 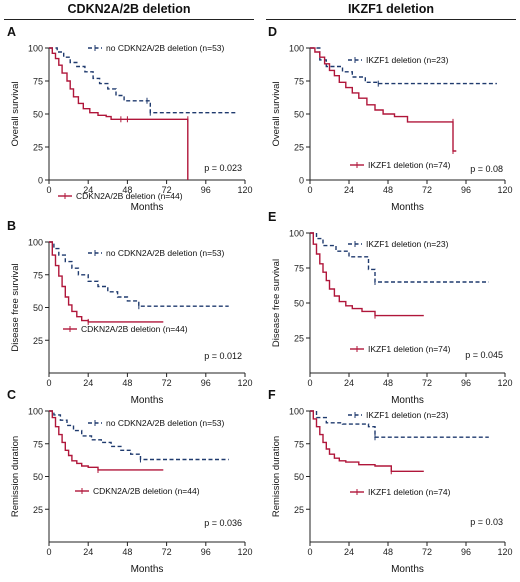 What do you see at coordinates (272, 395) in the screenshot?
I see `panel-letter: F` at bounding box center [272, 395].